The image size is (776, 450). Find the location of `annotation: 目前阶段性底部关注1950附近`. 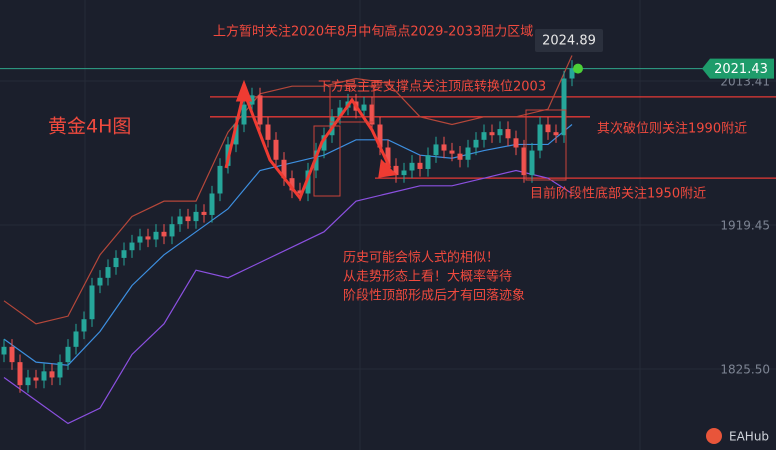

annotation: 目前阶段性底部关注1950附近 is located at coordinates (618, 194).